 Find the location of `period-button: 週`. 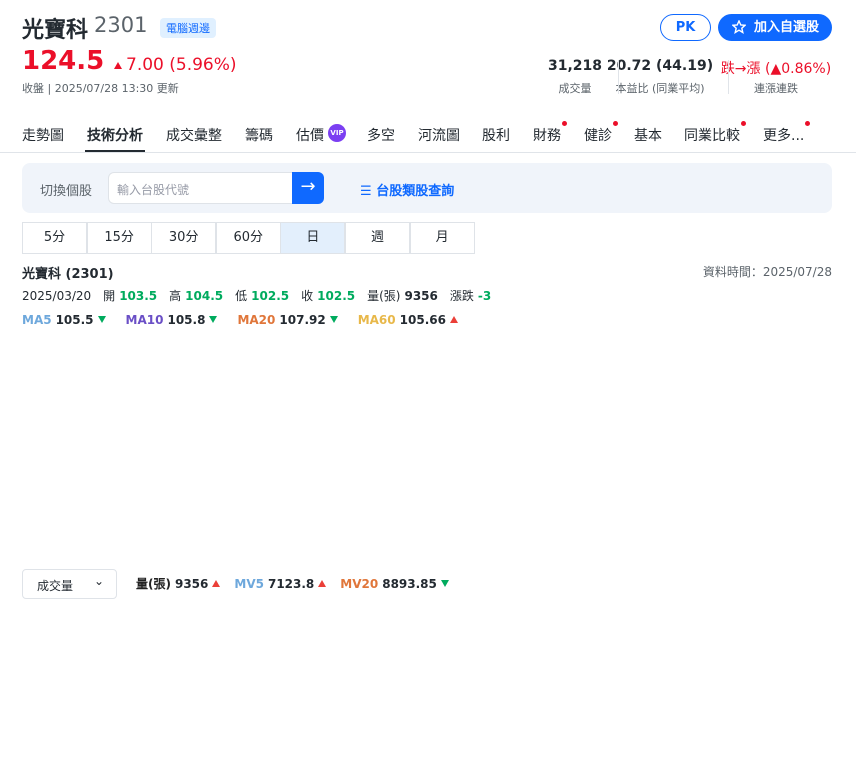

period-button: 週 is located at coordinates (377, 238).